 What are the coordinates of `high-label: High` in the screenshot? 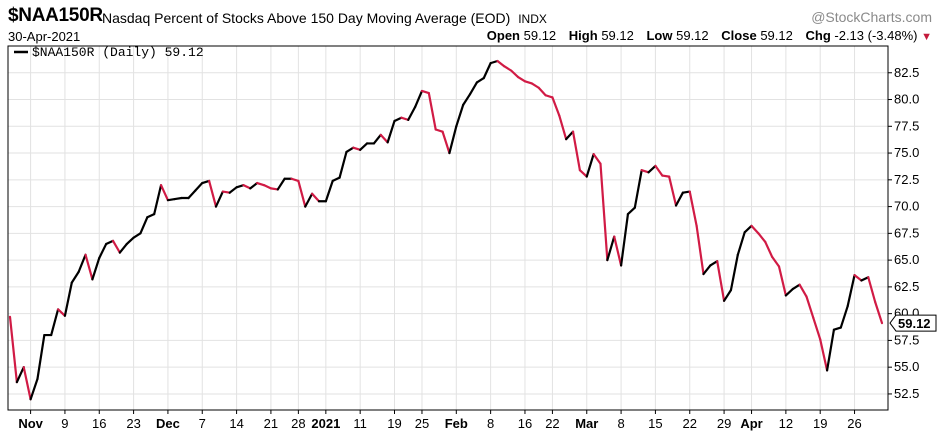 It's located at (583, 35).